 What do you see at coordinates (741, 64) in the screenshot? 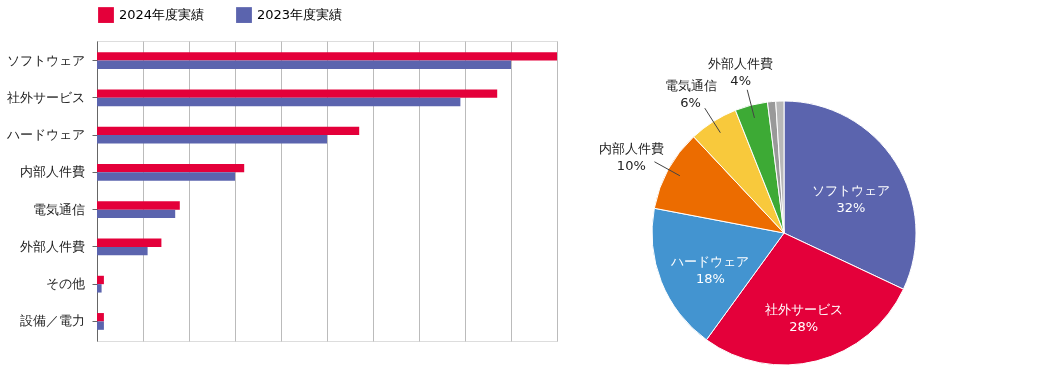
I see `slice-label: 外部人件費` at bounding box center [741, 64].